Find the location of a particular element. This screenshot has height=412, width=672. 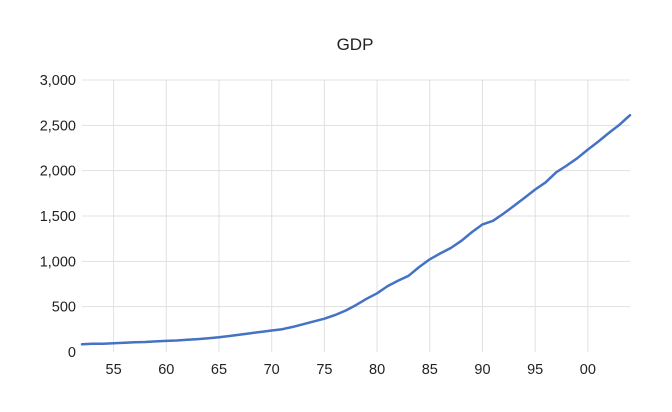

y-tick-label: 0 is located at coordinates (72, 353).